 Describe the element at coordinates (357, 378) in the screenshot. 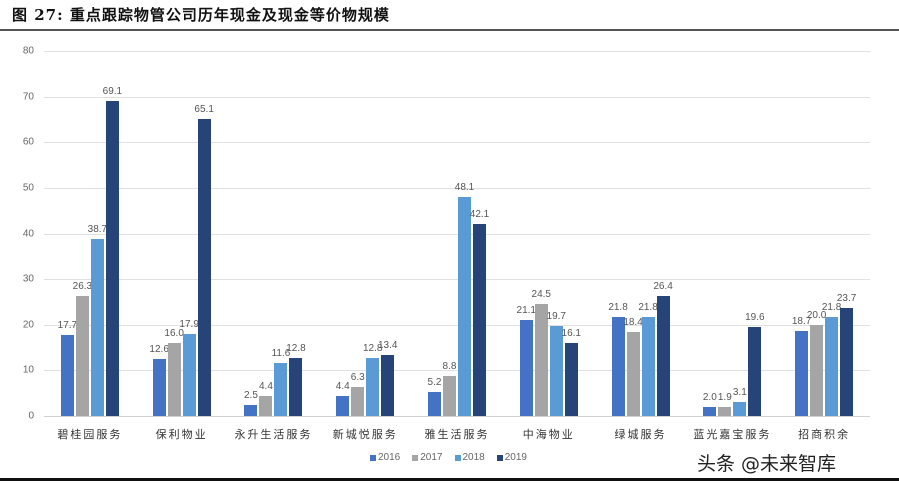

I see `bar-value-label: 6.3` at that location.